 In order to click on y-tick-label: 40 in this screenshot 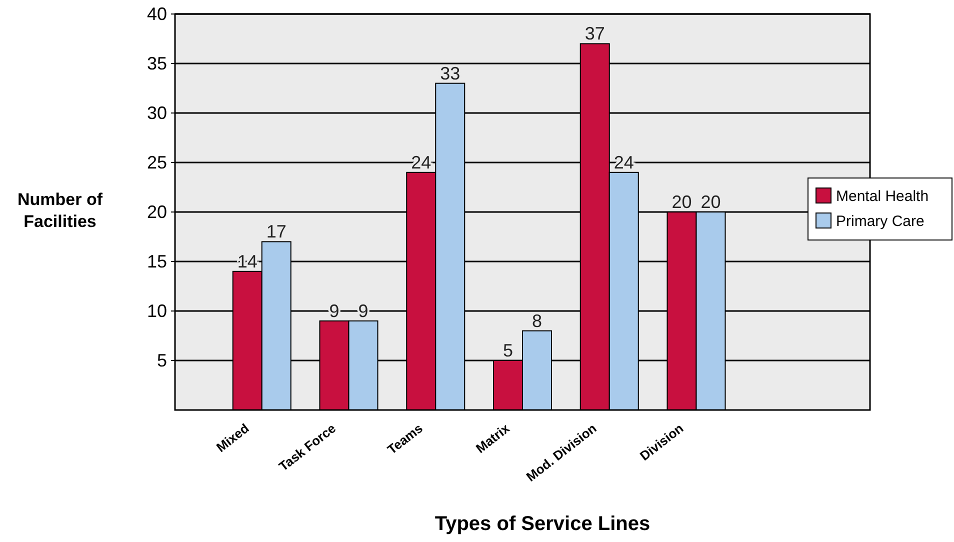, I will do `click(156, 14)`.